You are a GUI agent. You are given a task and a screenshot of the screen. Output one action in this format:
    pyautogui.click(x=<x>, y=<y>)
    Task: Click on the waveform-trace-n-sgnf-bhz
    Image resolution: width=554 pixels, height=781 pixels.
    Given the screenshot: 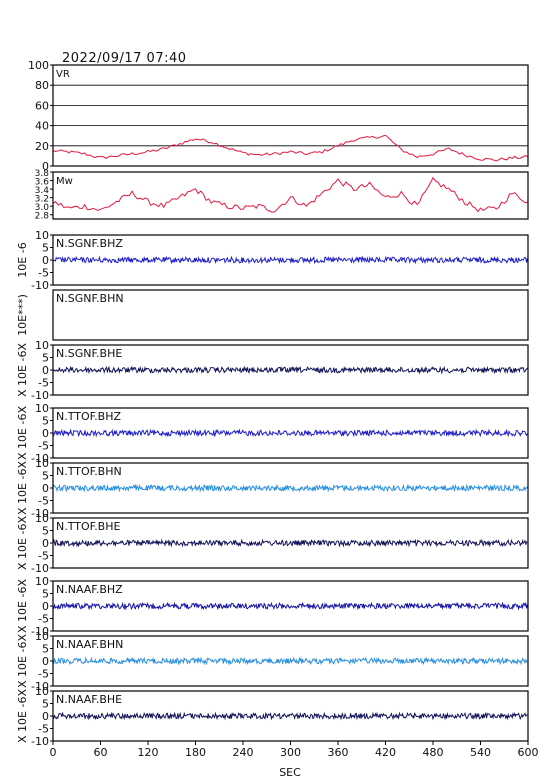 What is the action you would take?
    pyautogui.click(x=290, y=260)
    